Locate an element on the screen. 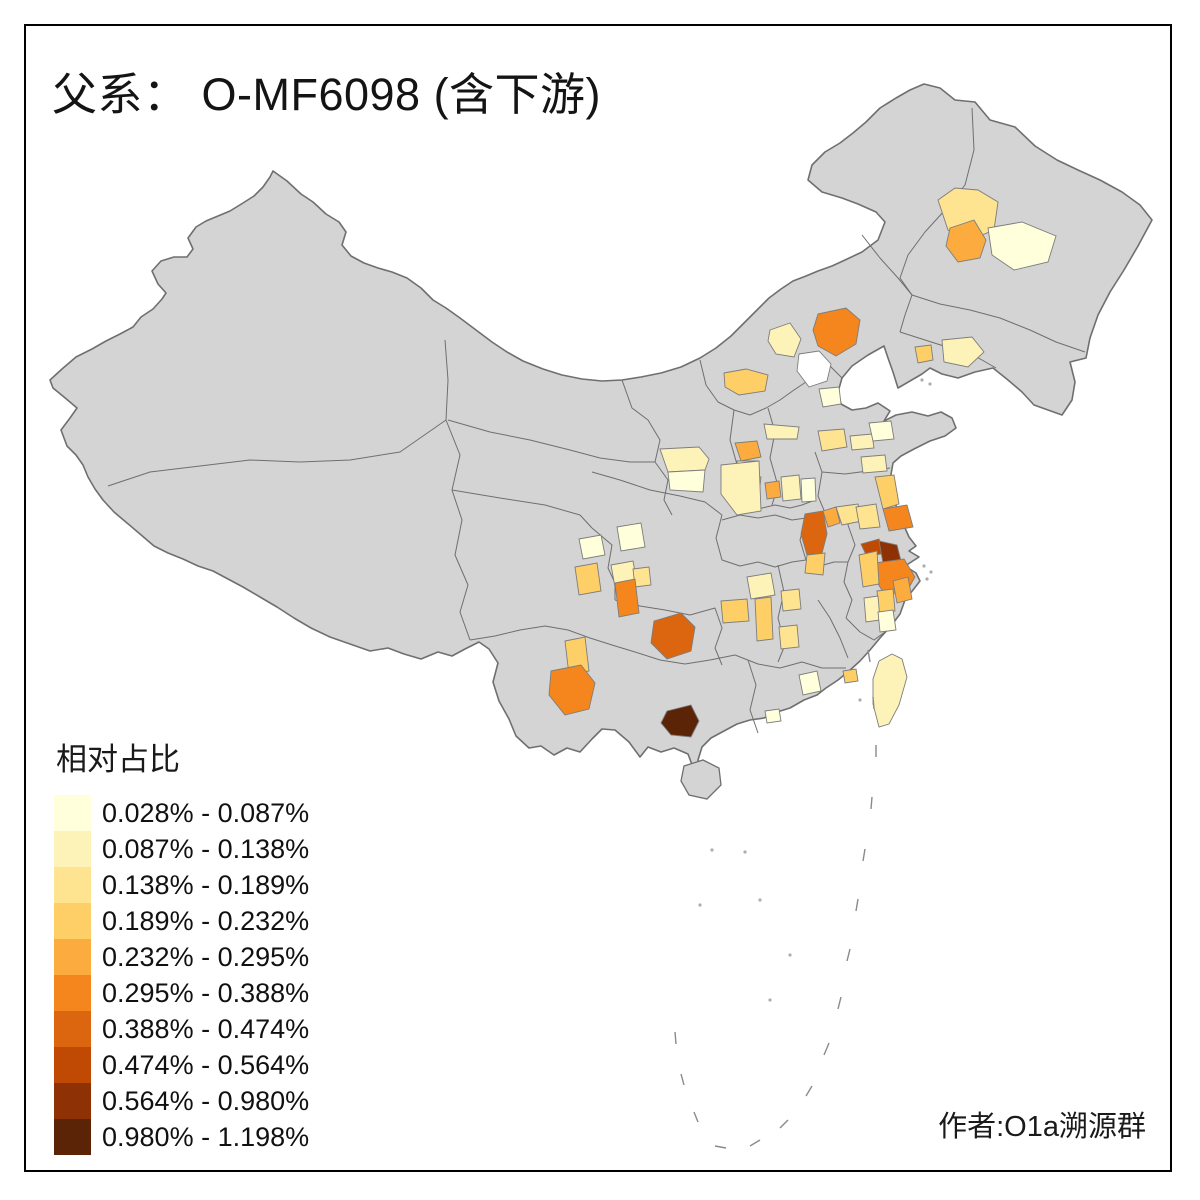 The height and width of the screenshot is (1200, 1200). legend-row: 0.028% - 0.087% is located at coordinates (181, 813).